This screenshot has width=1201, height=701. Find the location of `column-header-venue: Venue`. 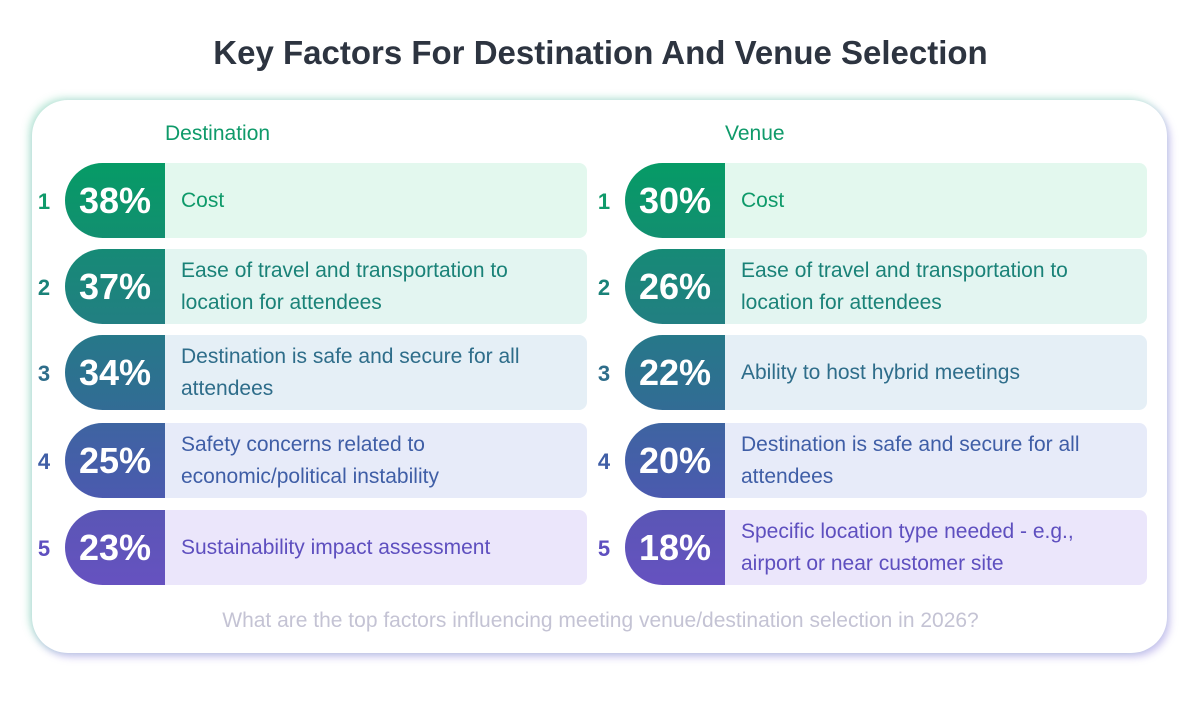

column-header-venue: Venue is located at coordinates (755, 133).